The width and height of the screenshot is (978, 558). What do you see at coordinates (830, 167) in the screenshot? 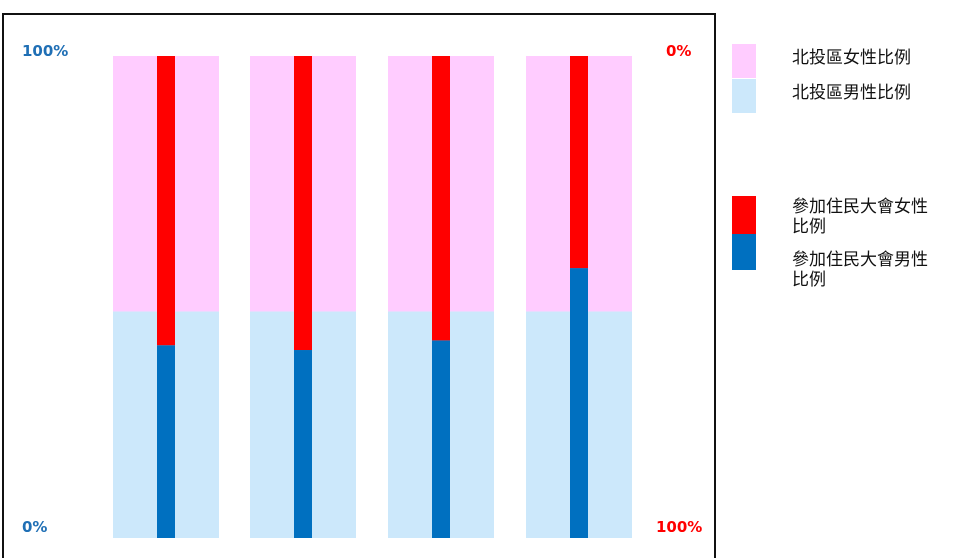
I see `legend: 北投區女性比例 北投區男性比例 參加住民大會女性比例 參加住民大會男性比例` at bounding box center [830, 167].